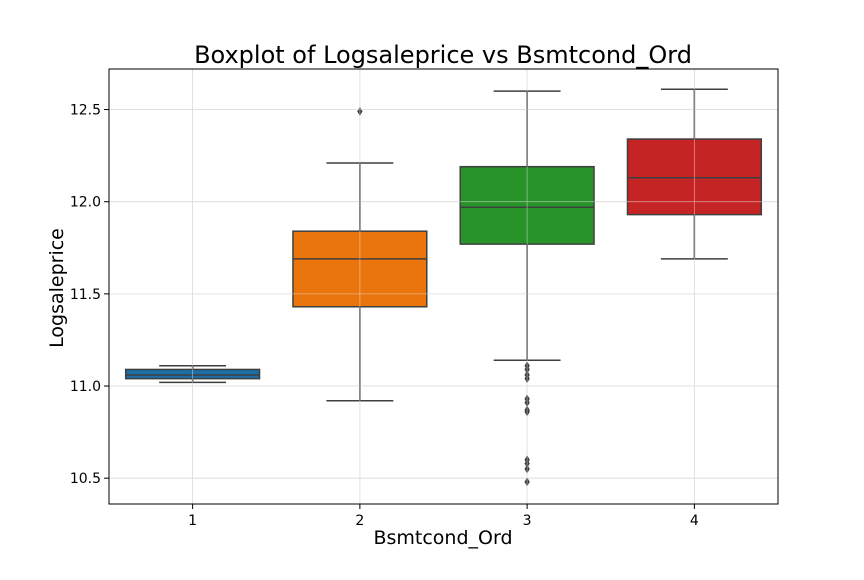 The image size is (864, 580). Describe the element at coordinates (527, 521) in the screenshot. I see `x-tick-label: 3` at that location.